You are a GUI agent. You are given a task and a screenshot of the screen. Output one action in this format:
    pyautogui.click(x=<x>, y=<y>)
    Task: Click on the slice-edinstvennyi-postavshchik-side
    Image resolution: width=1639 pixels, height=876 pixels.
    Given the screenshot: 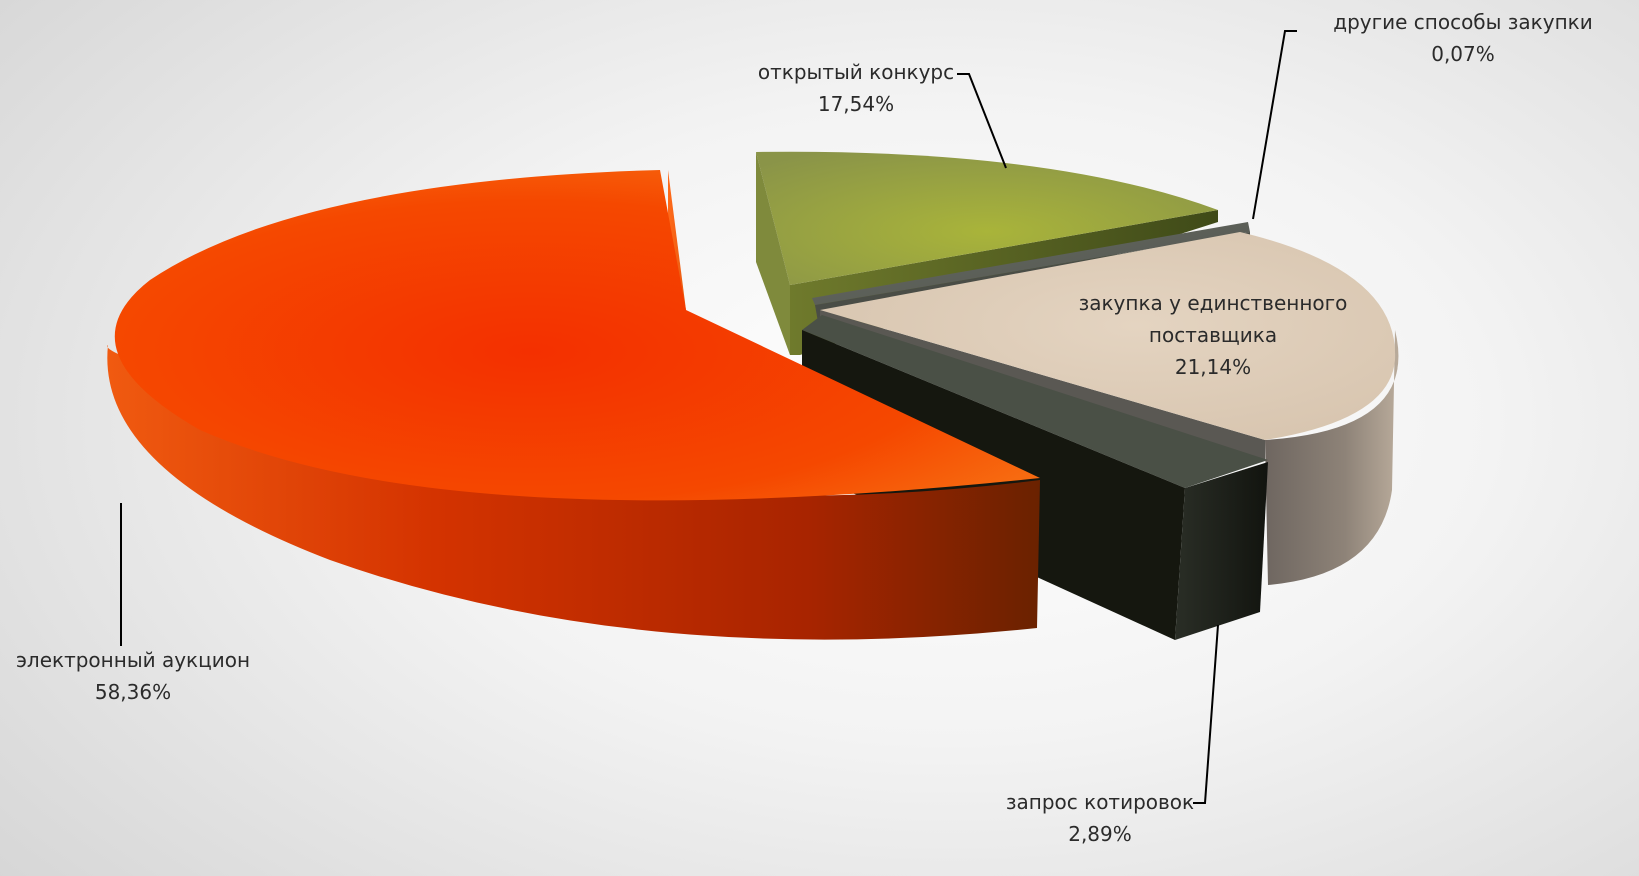 What is the action you would take?
    pyautogui.click(x=1332, y=457)
    